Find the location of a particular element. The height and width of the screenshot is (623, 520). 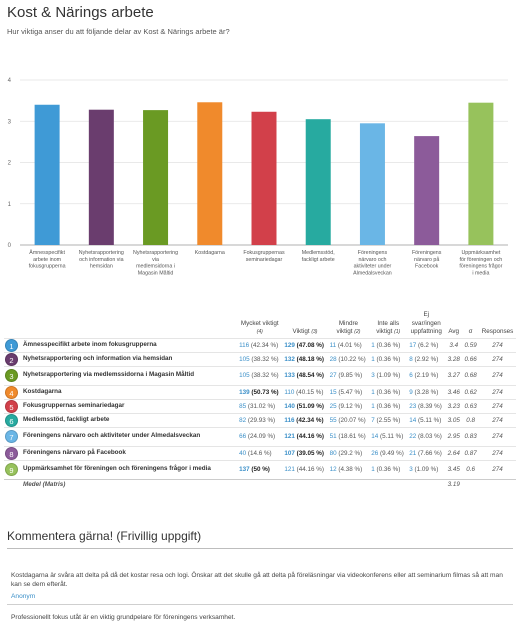

count-link: 12 is located at coordinates (333, 469).